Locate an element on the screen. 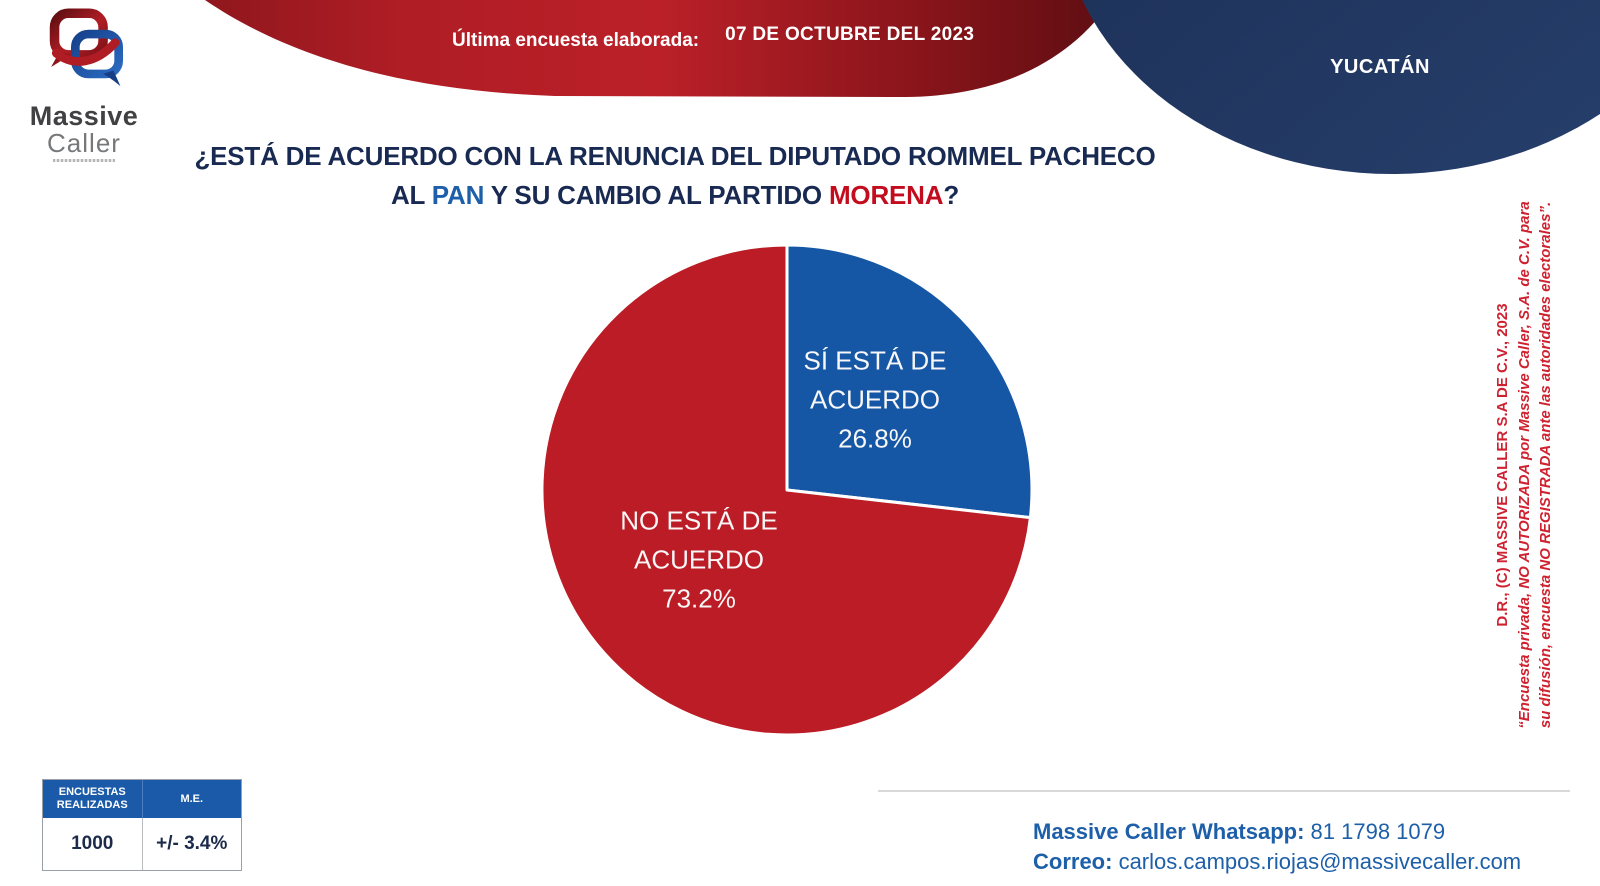 This screenshot has height=886, width=1600. value-encuestas: 1000 is located at coordinates (92, 843).